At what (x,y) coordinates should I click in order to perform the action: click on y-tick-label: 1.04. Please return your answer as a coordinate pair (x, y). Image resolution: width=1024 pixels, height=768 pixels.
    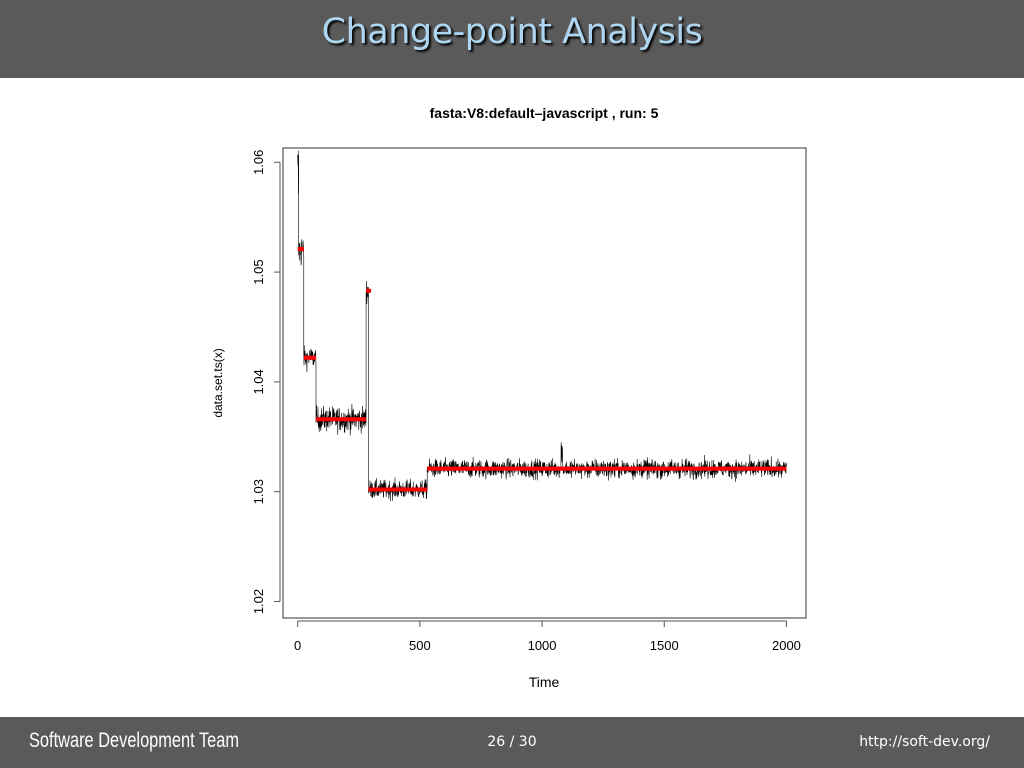
    Looking at the image, I should click on (258, 381).